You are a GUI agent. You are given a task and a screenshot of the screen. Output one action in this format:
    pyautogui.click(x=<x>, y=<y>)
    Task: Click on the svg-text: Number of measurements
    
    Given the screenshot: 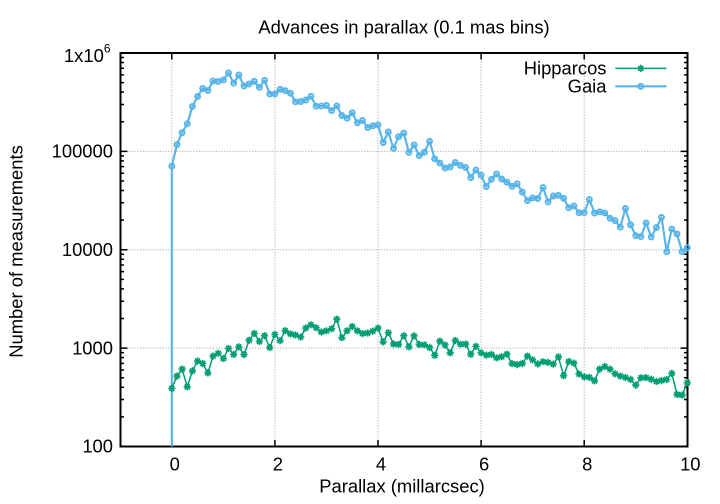 What is the action you would take?
    pyautogui.click(x=16, y=251)
    